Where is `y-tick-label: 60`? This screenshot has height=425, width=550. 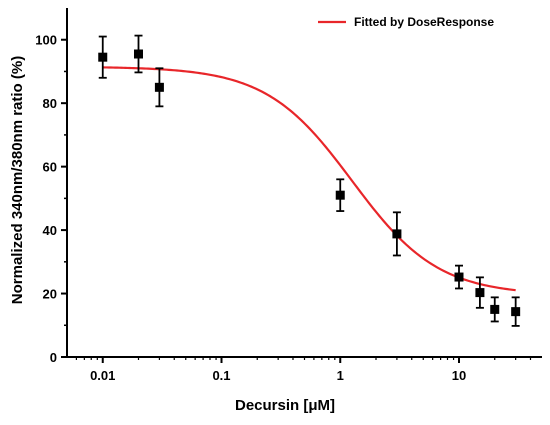
y-tick-label: 60 is located at coordinates (50, 167).